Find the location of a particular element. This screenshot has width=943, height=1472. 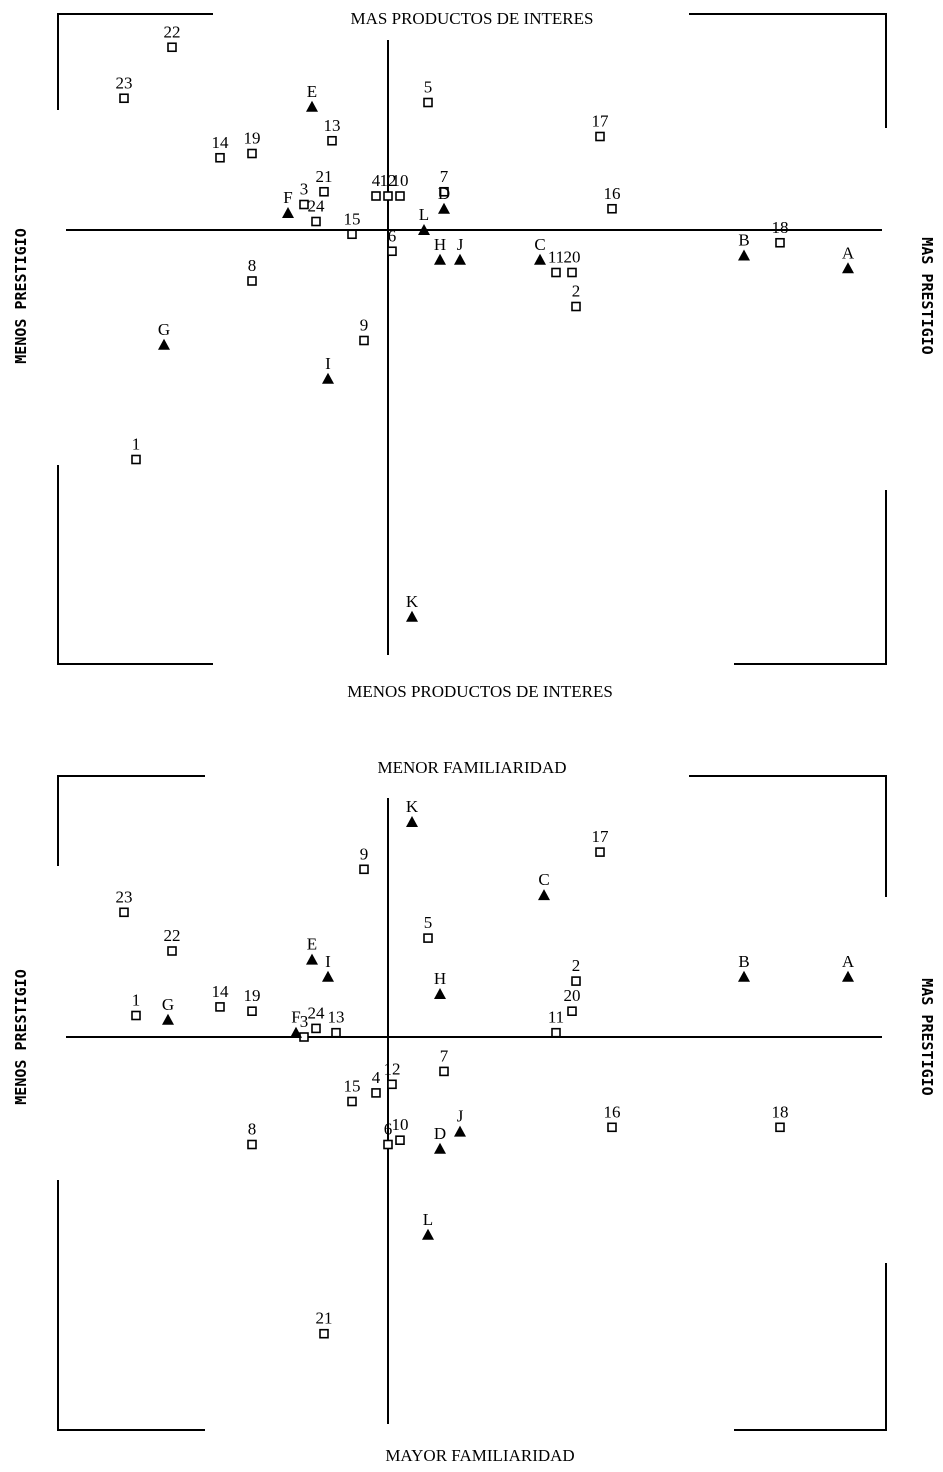

point-label-9: 9 is located at coordinates (364, 325).